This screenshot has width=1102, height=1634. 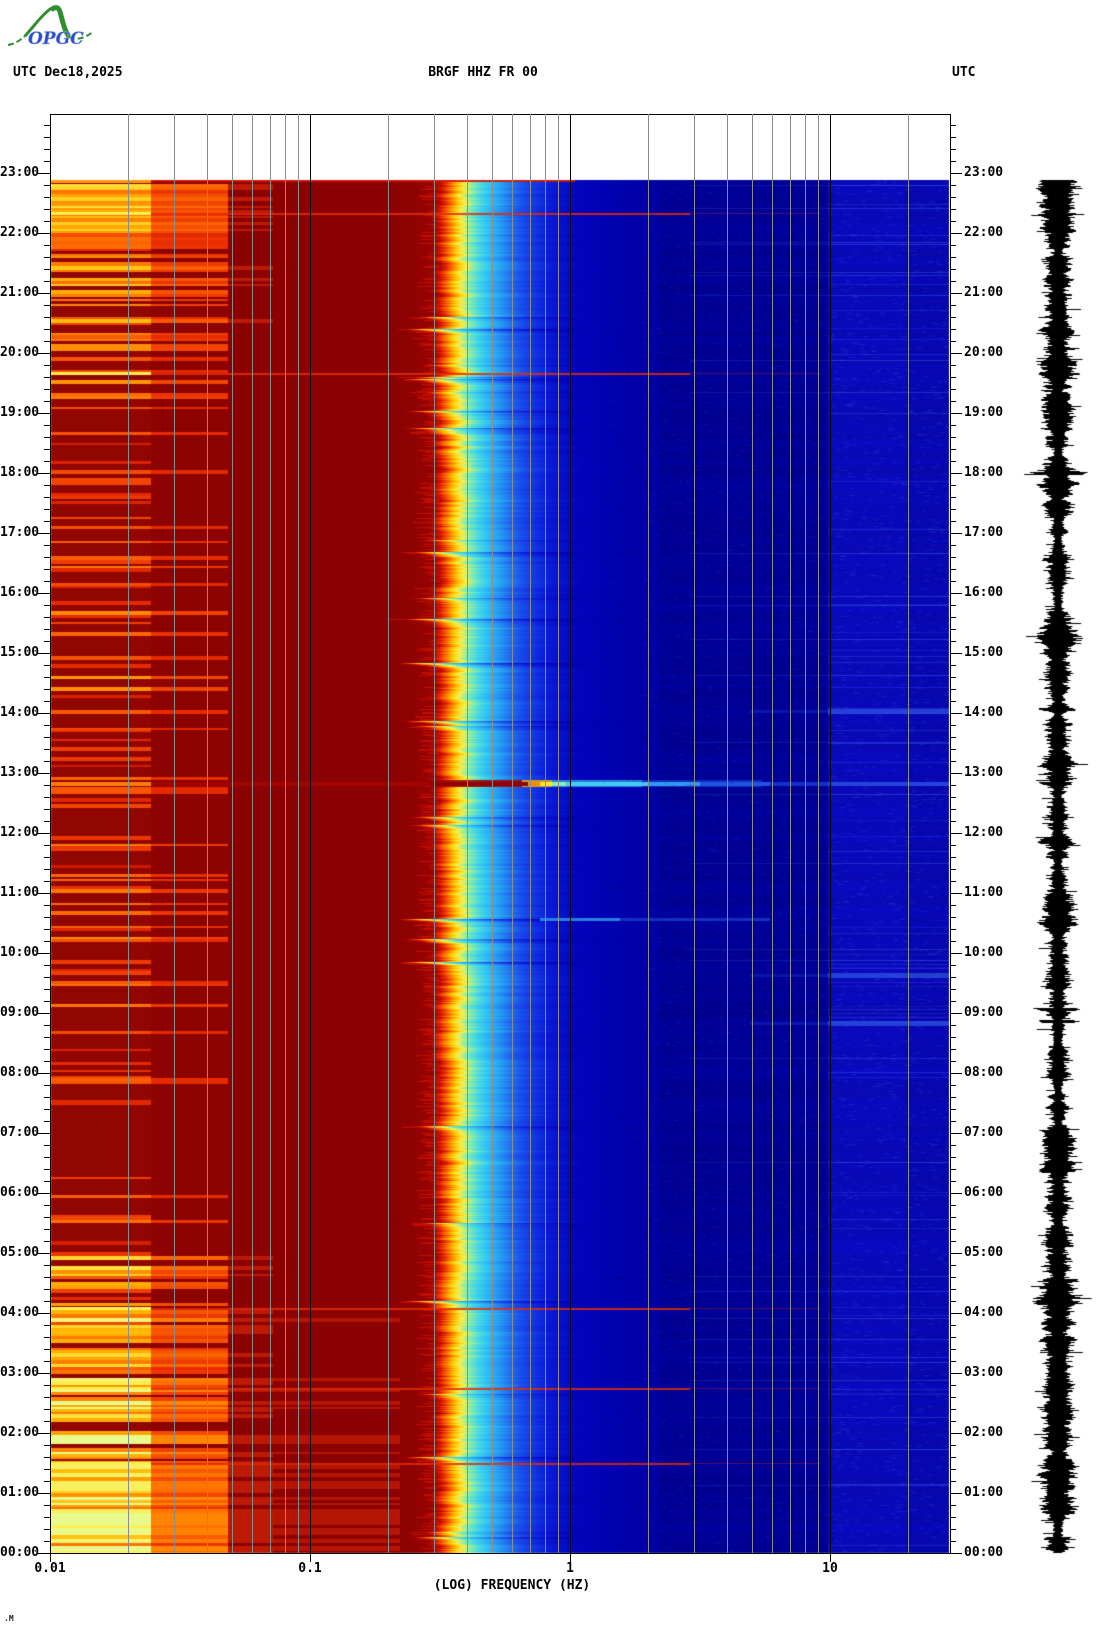 What do you see at coordinates (20, 472) in the screenshot?
I see `y-tick-label-left: 18:00` at bounding box center [20, 472].